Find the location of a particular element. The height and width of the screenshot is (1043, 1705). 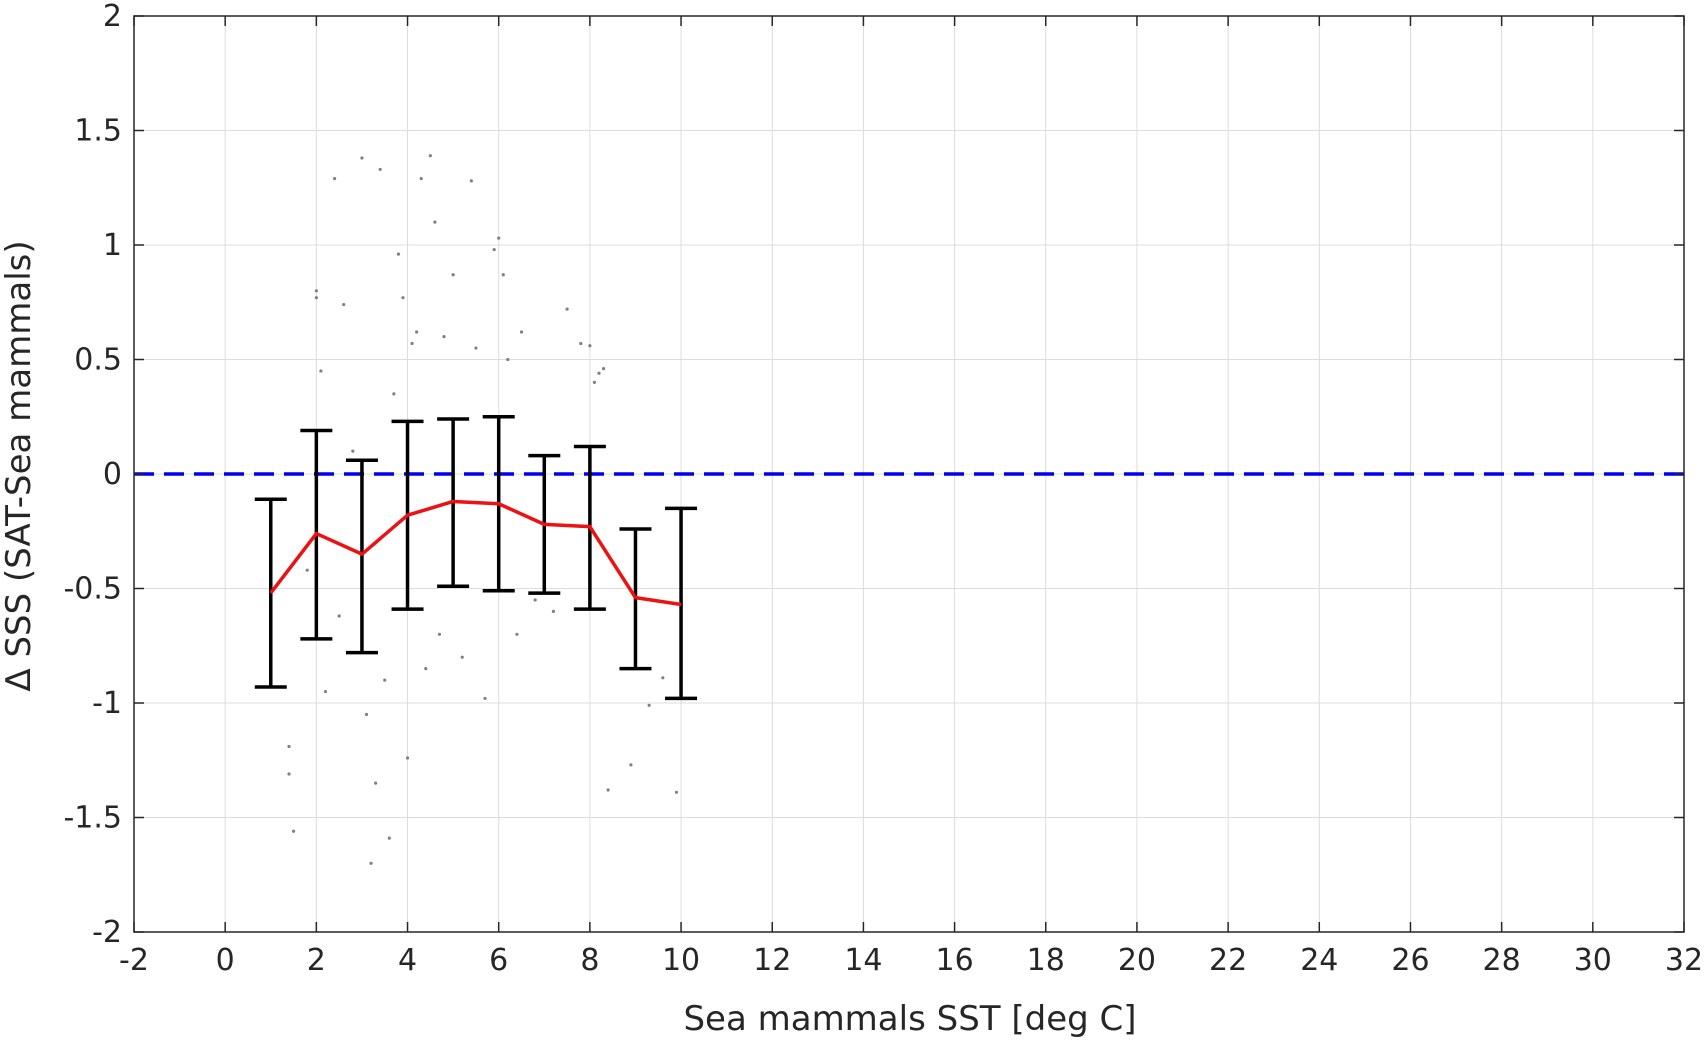

y-tick-label: 1 is located at coordinates (112, 245).